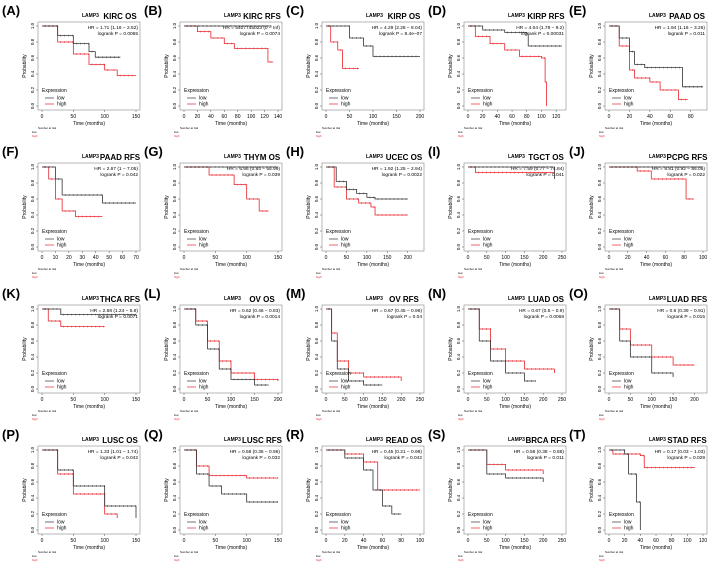 This screenshot has width=709, height=562. I want to click on panel-title: KIRC RFS, so click(262, 16).